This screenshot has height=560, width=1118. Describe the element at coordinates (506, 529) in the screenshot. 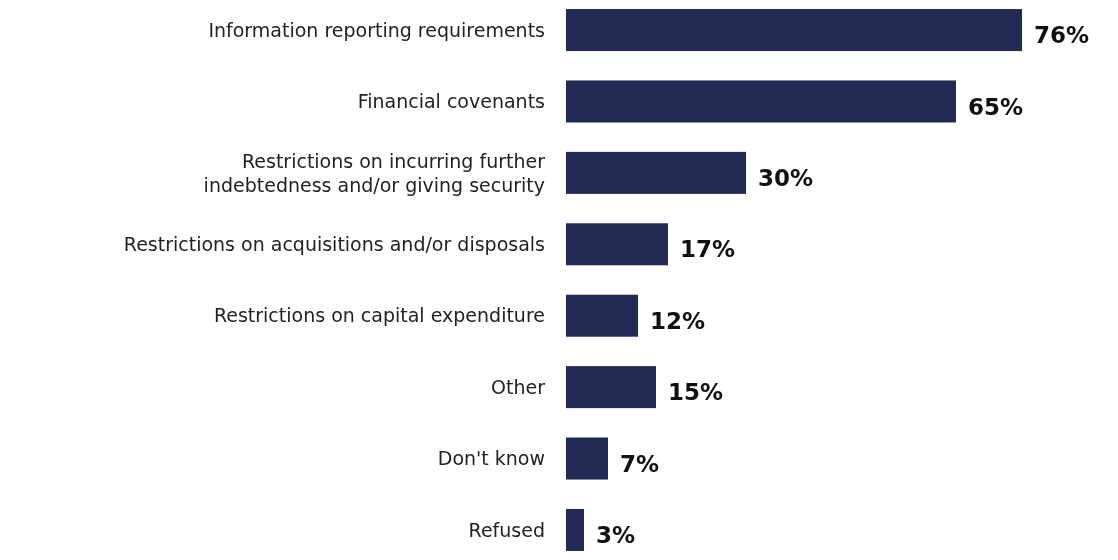

I see `y-tick-label: Refused` at that location.